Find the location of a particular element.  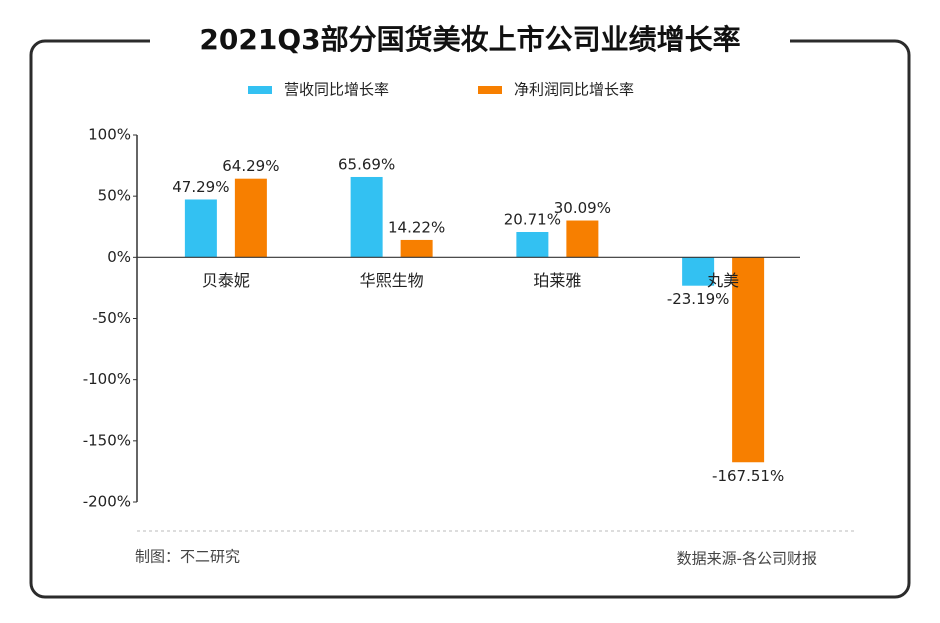

value-label: 14.22% is located at coordinates (416, 227).